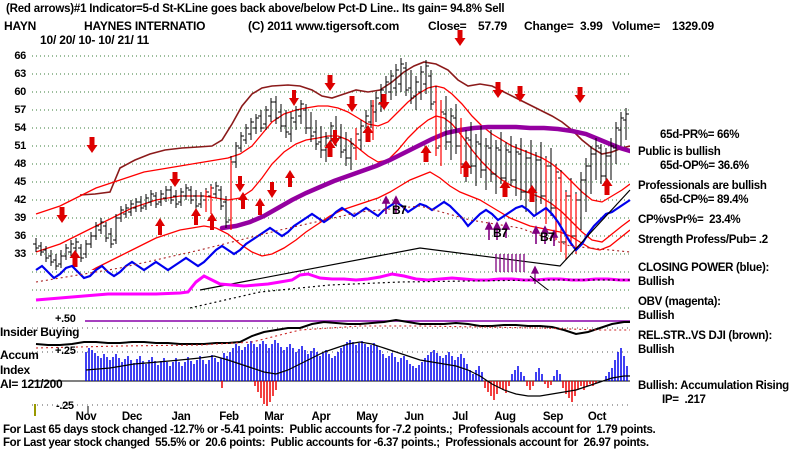 This screenshot has width=800, height=450. What do you see at coordinates (65, 406) in the screenshot?
I see `accum-level-minus25: -.25` at bounding box center [65, 406].